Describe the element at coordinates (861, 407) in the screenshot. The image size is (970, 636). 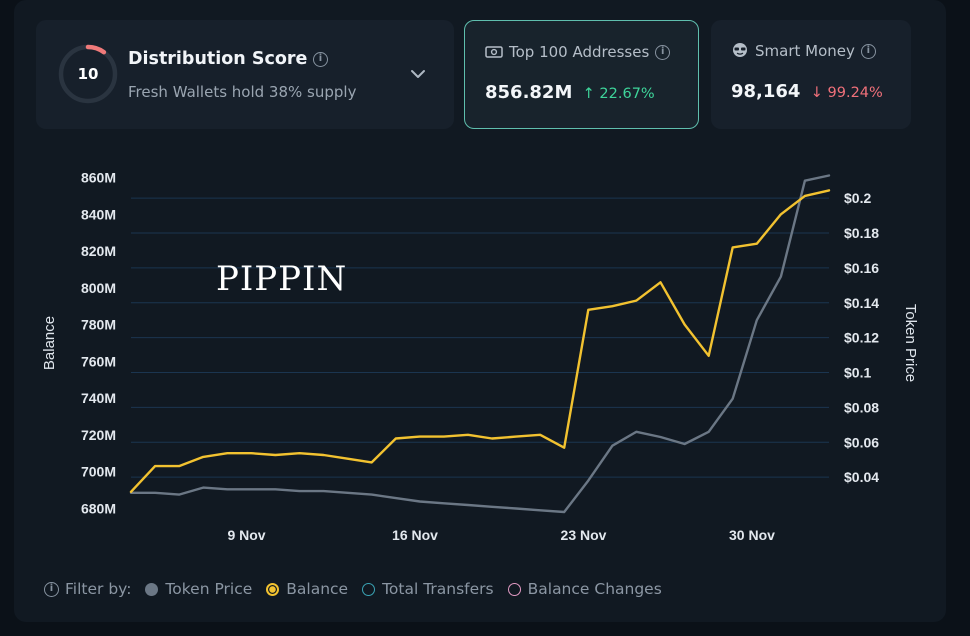
I see `y2-tick-label: $0.08` at that location.